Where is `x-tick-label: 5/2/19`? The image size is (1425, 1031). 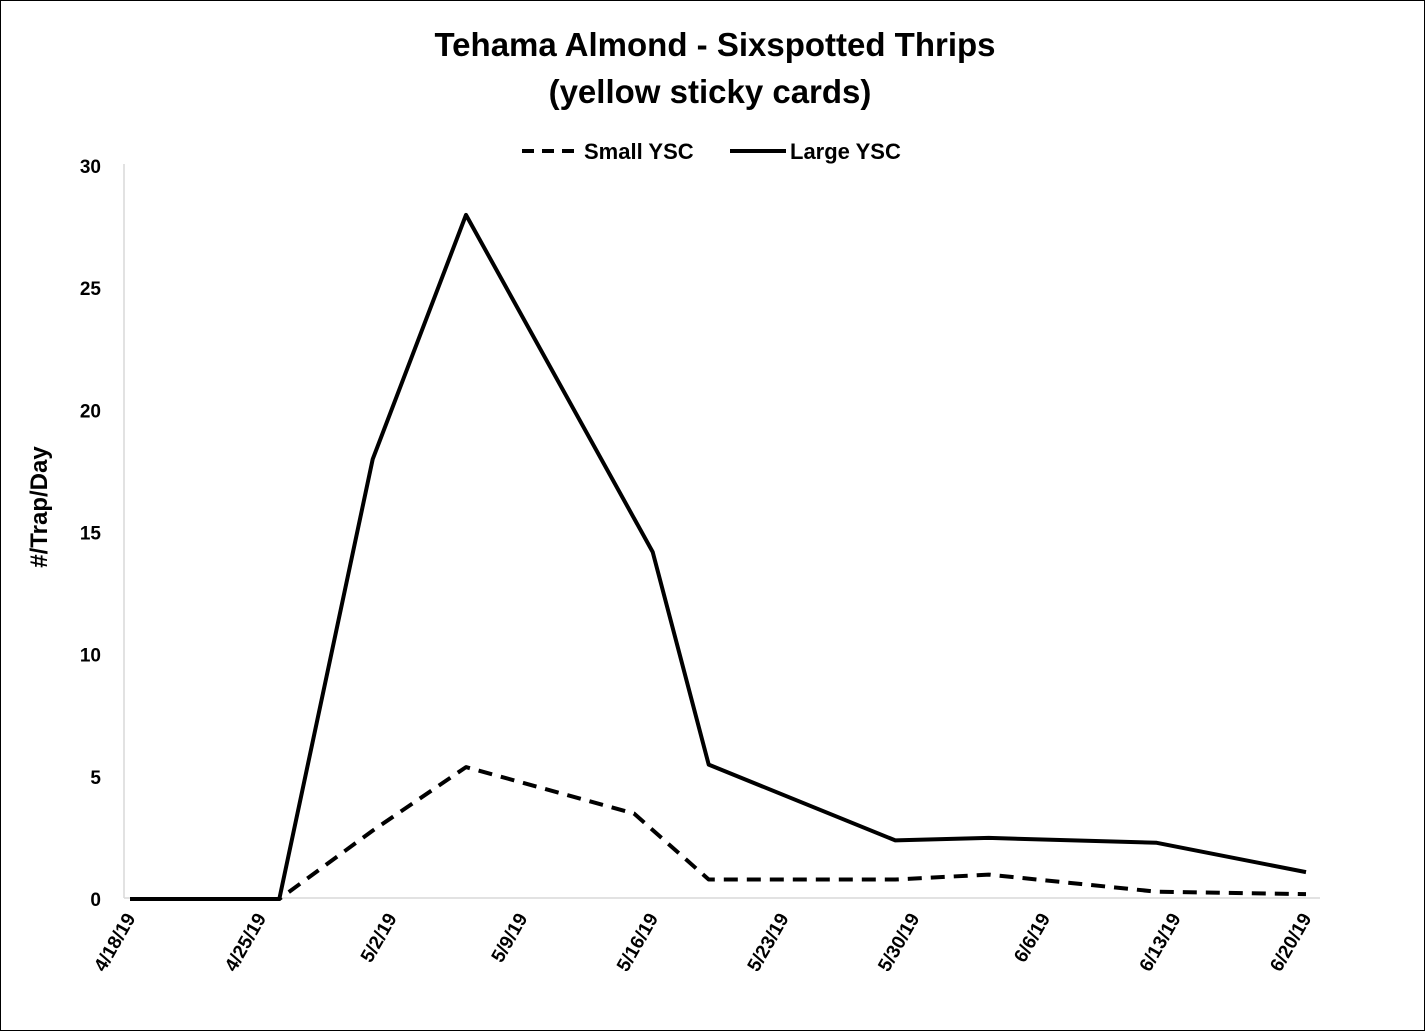 x-tick-label: 5/2/19 is located at coordinates (379, 938).